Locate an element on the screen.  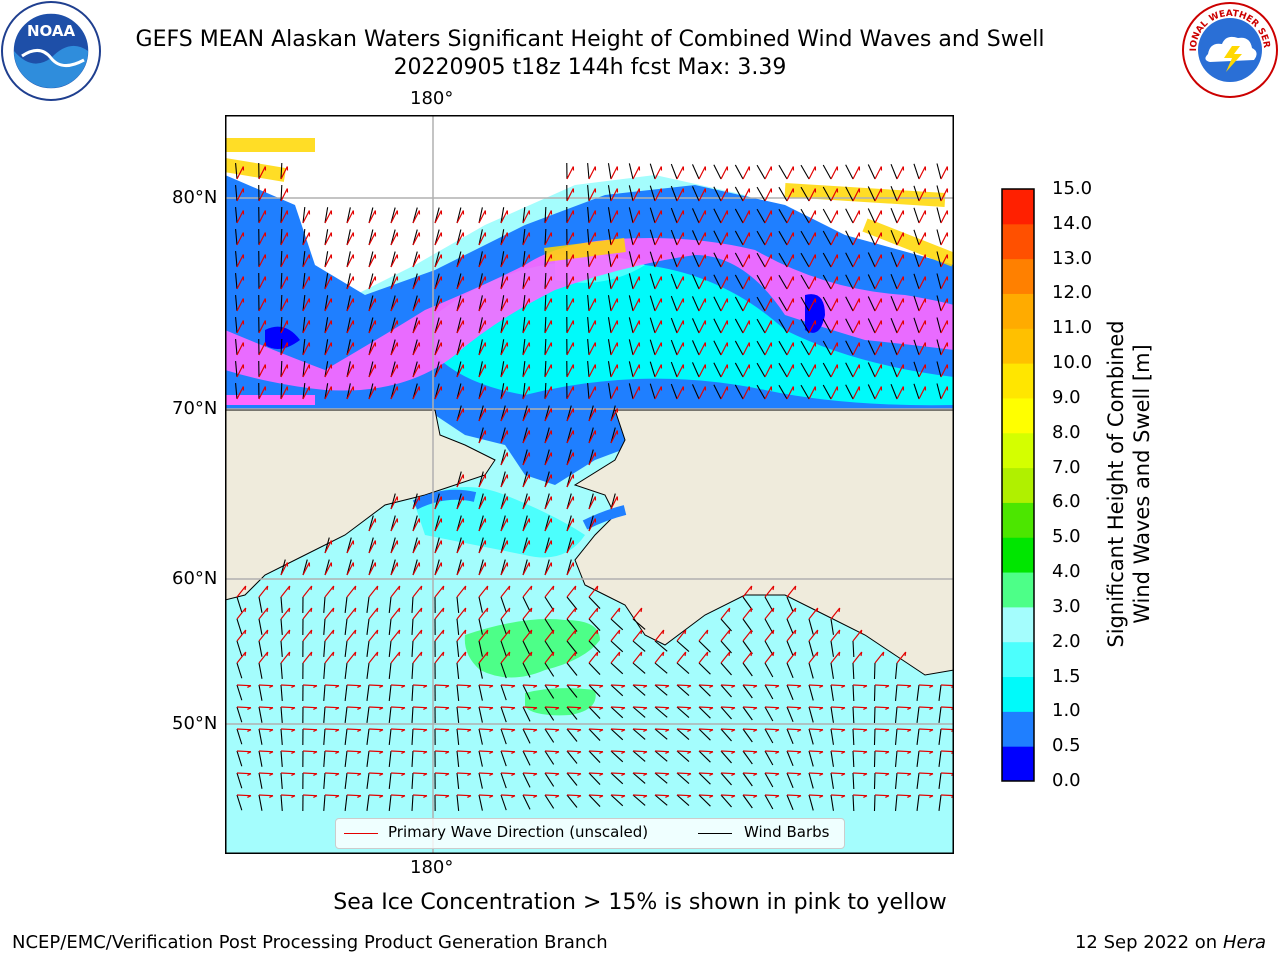
noaa-logo-text: NOAA is located at coordinates (51, 31).